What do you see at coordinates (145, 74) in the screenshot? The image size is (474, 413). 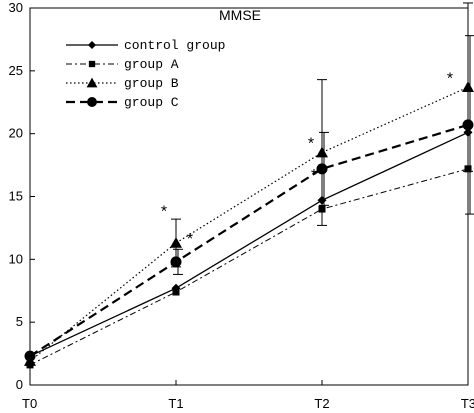 I see `legend: control group group A group B group C` at bounding box center [145, 74].